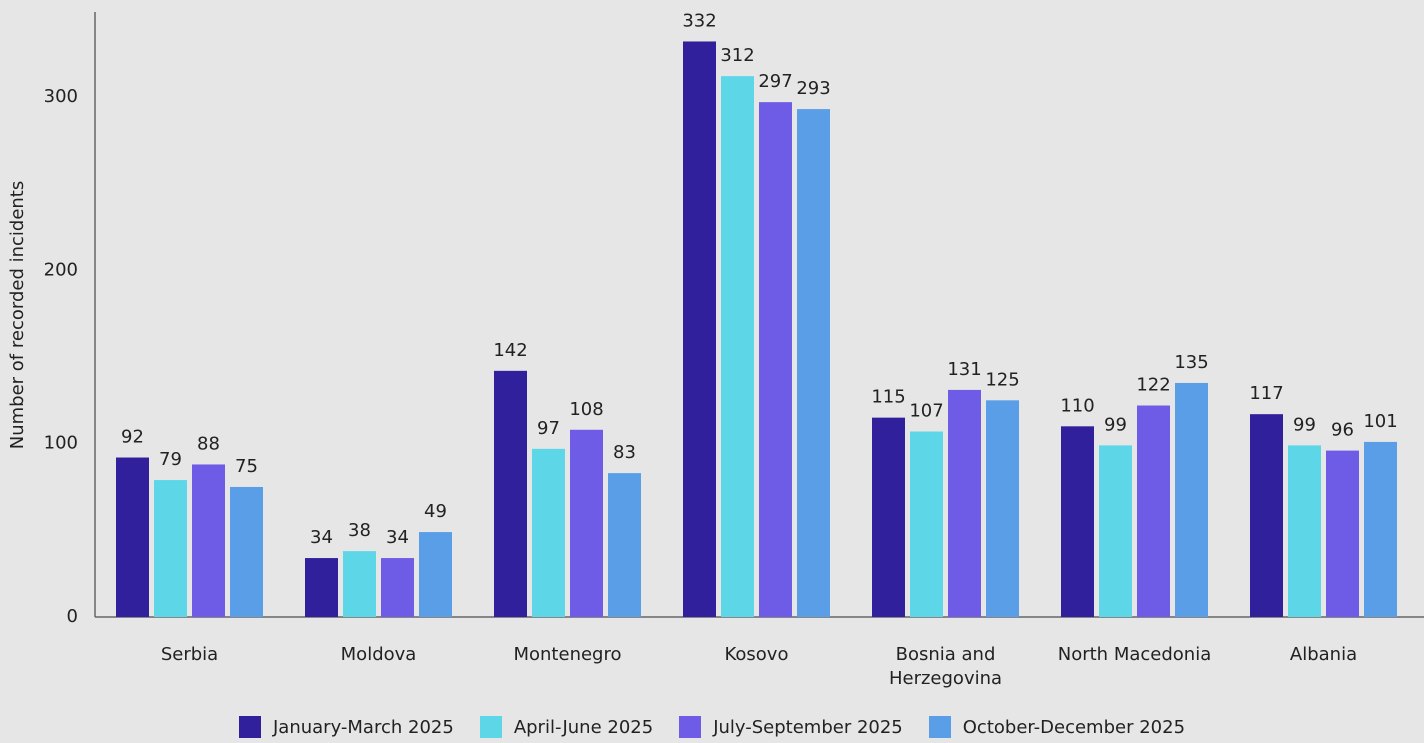  I want to click on x-tick-label: Montenegro, so click(567, 654).